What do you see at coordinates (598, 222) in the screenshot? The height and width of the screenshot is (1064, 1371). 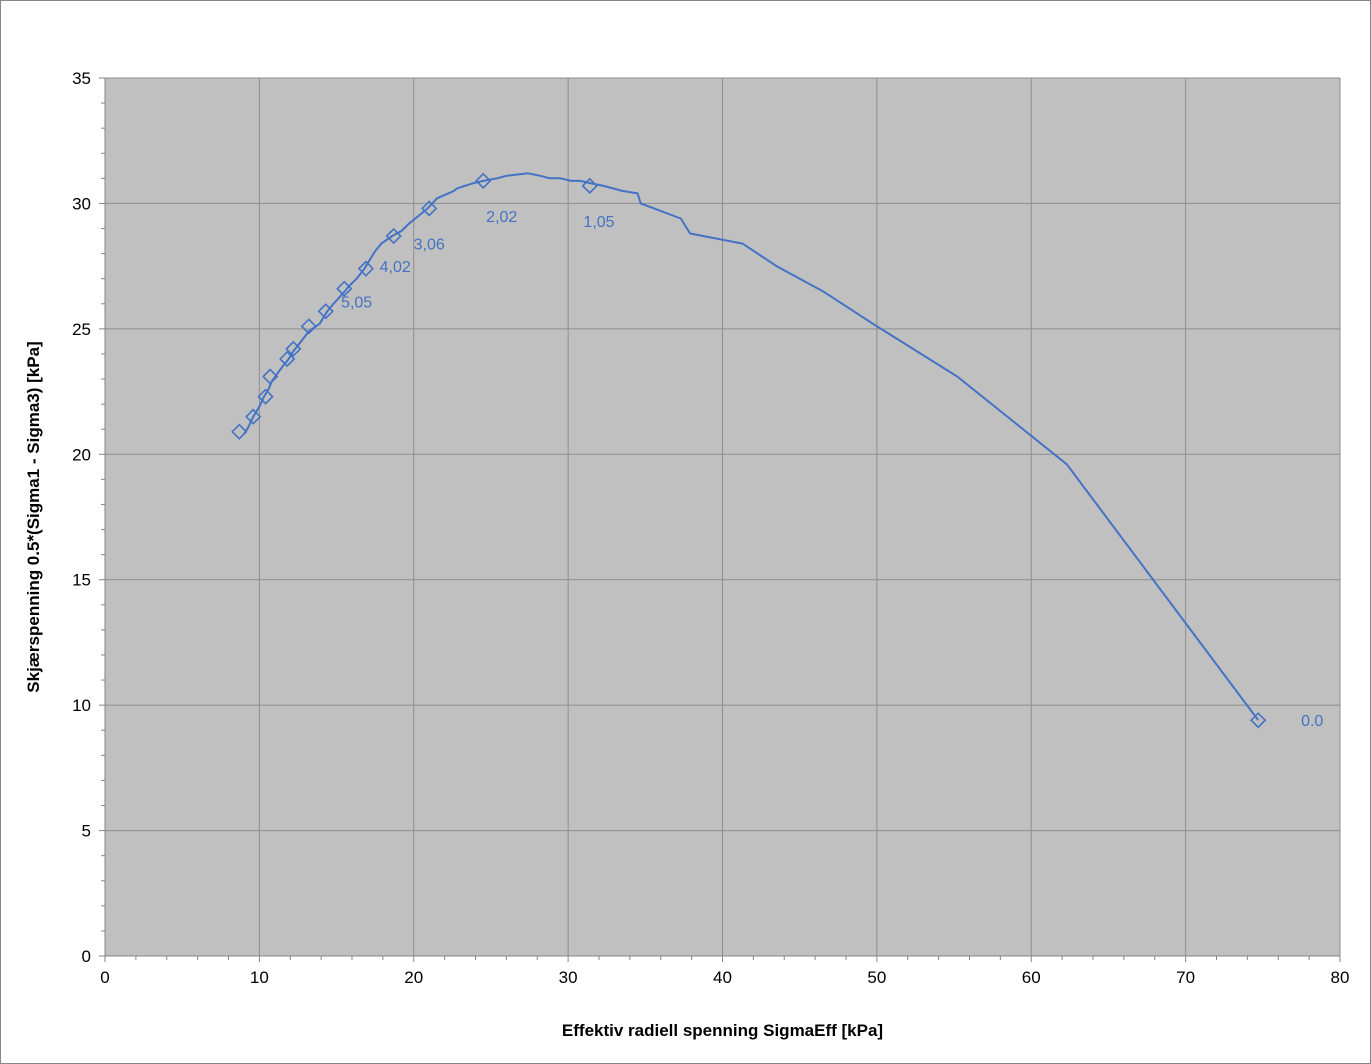 I see `point-label: 1,05` at bounding box center [598, 222].